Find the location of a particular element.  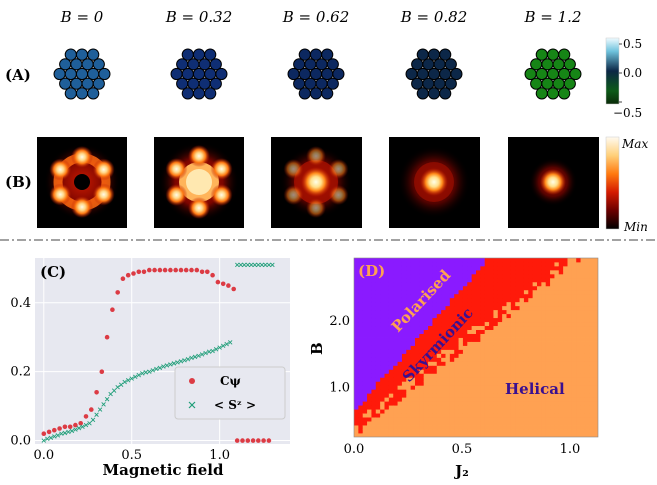

panel-d-xtick: 0.5 is located at coordinates (462, 449).